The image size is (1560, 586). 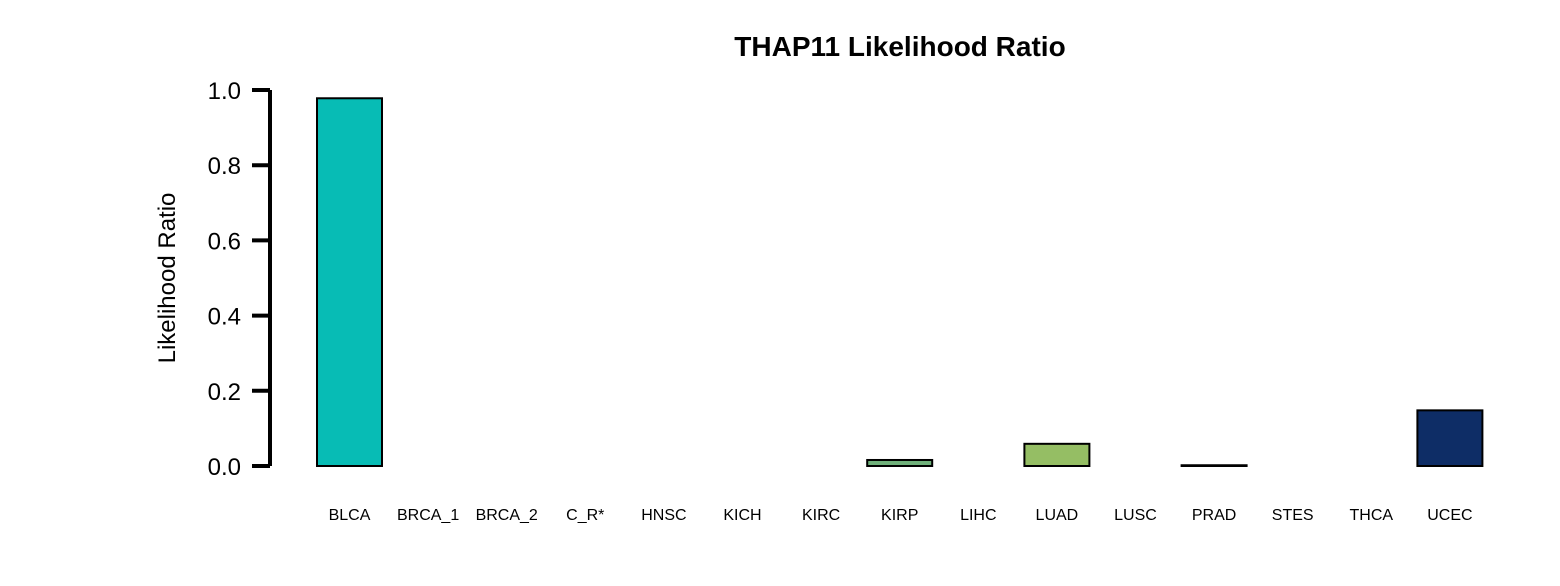 I want to click on chart-title: THAP11 Likelihood Ratio, so click(x=899, y=46).